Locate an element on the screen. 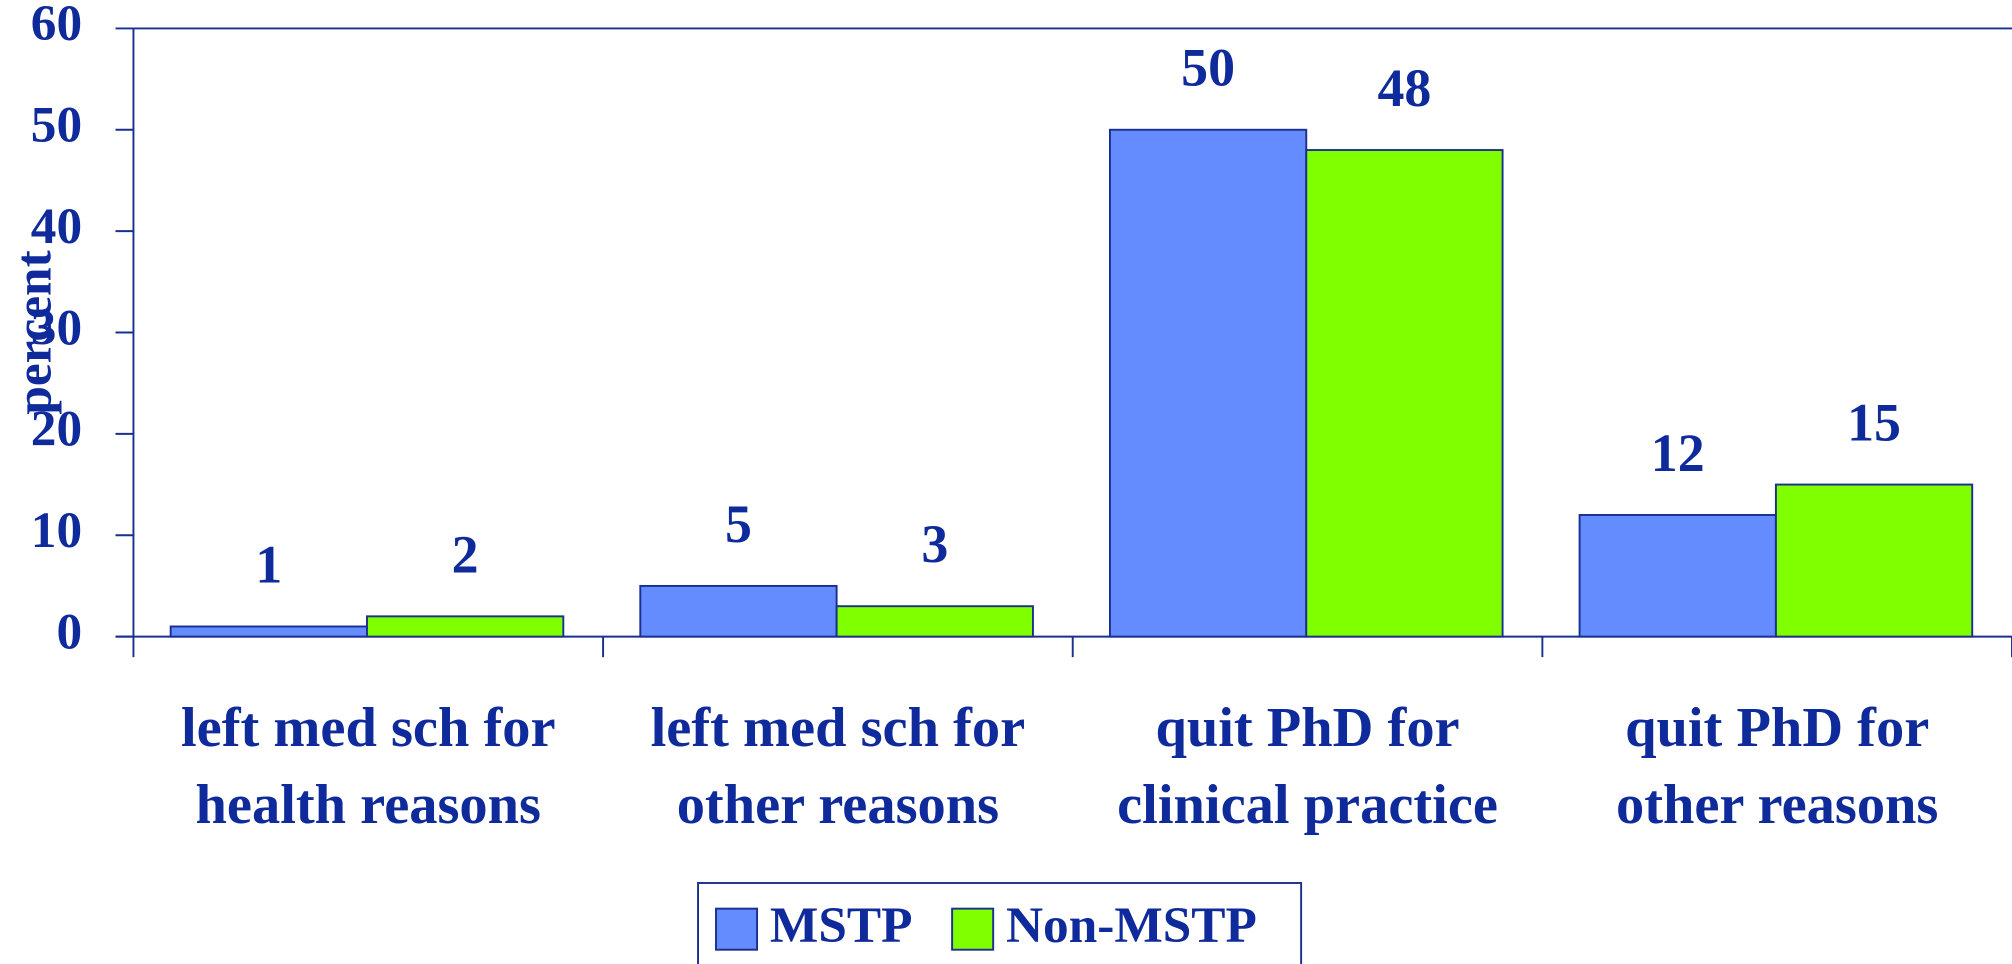 Image resolution: width=2012 pixels, height=964 pixels. data-label: 15 is located at coordinates (1874, 422).